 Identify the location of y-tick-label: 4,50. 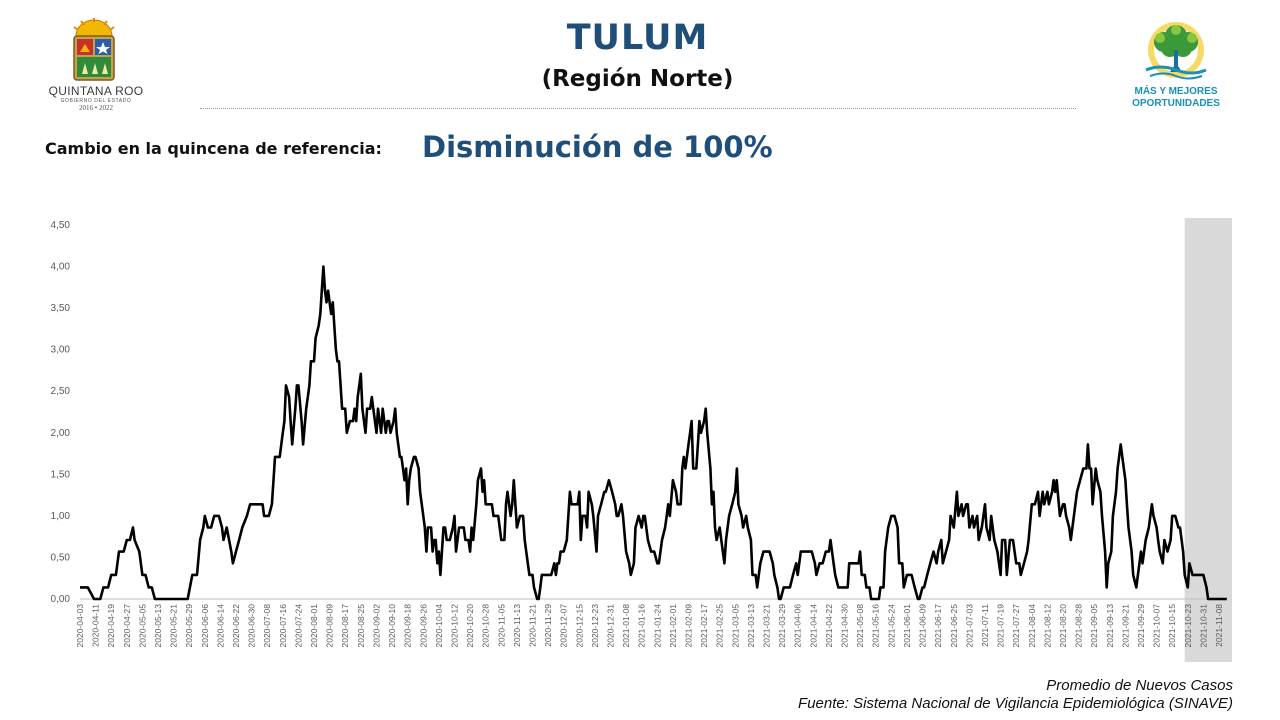
(61, 225).